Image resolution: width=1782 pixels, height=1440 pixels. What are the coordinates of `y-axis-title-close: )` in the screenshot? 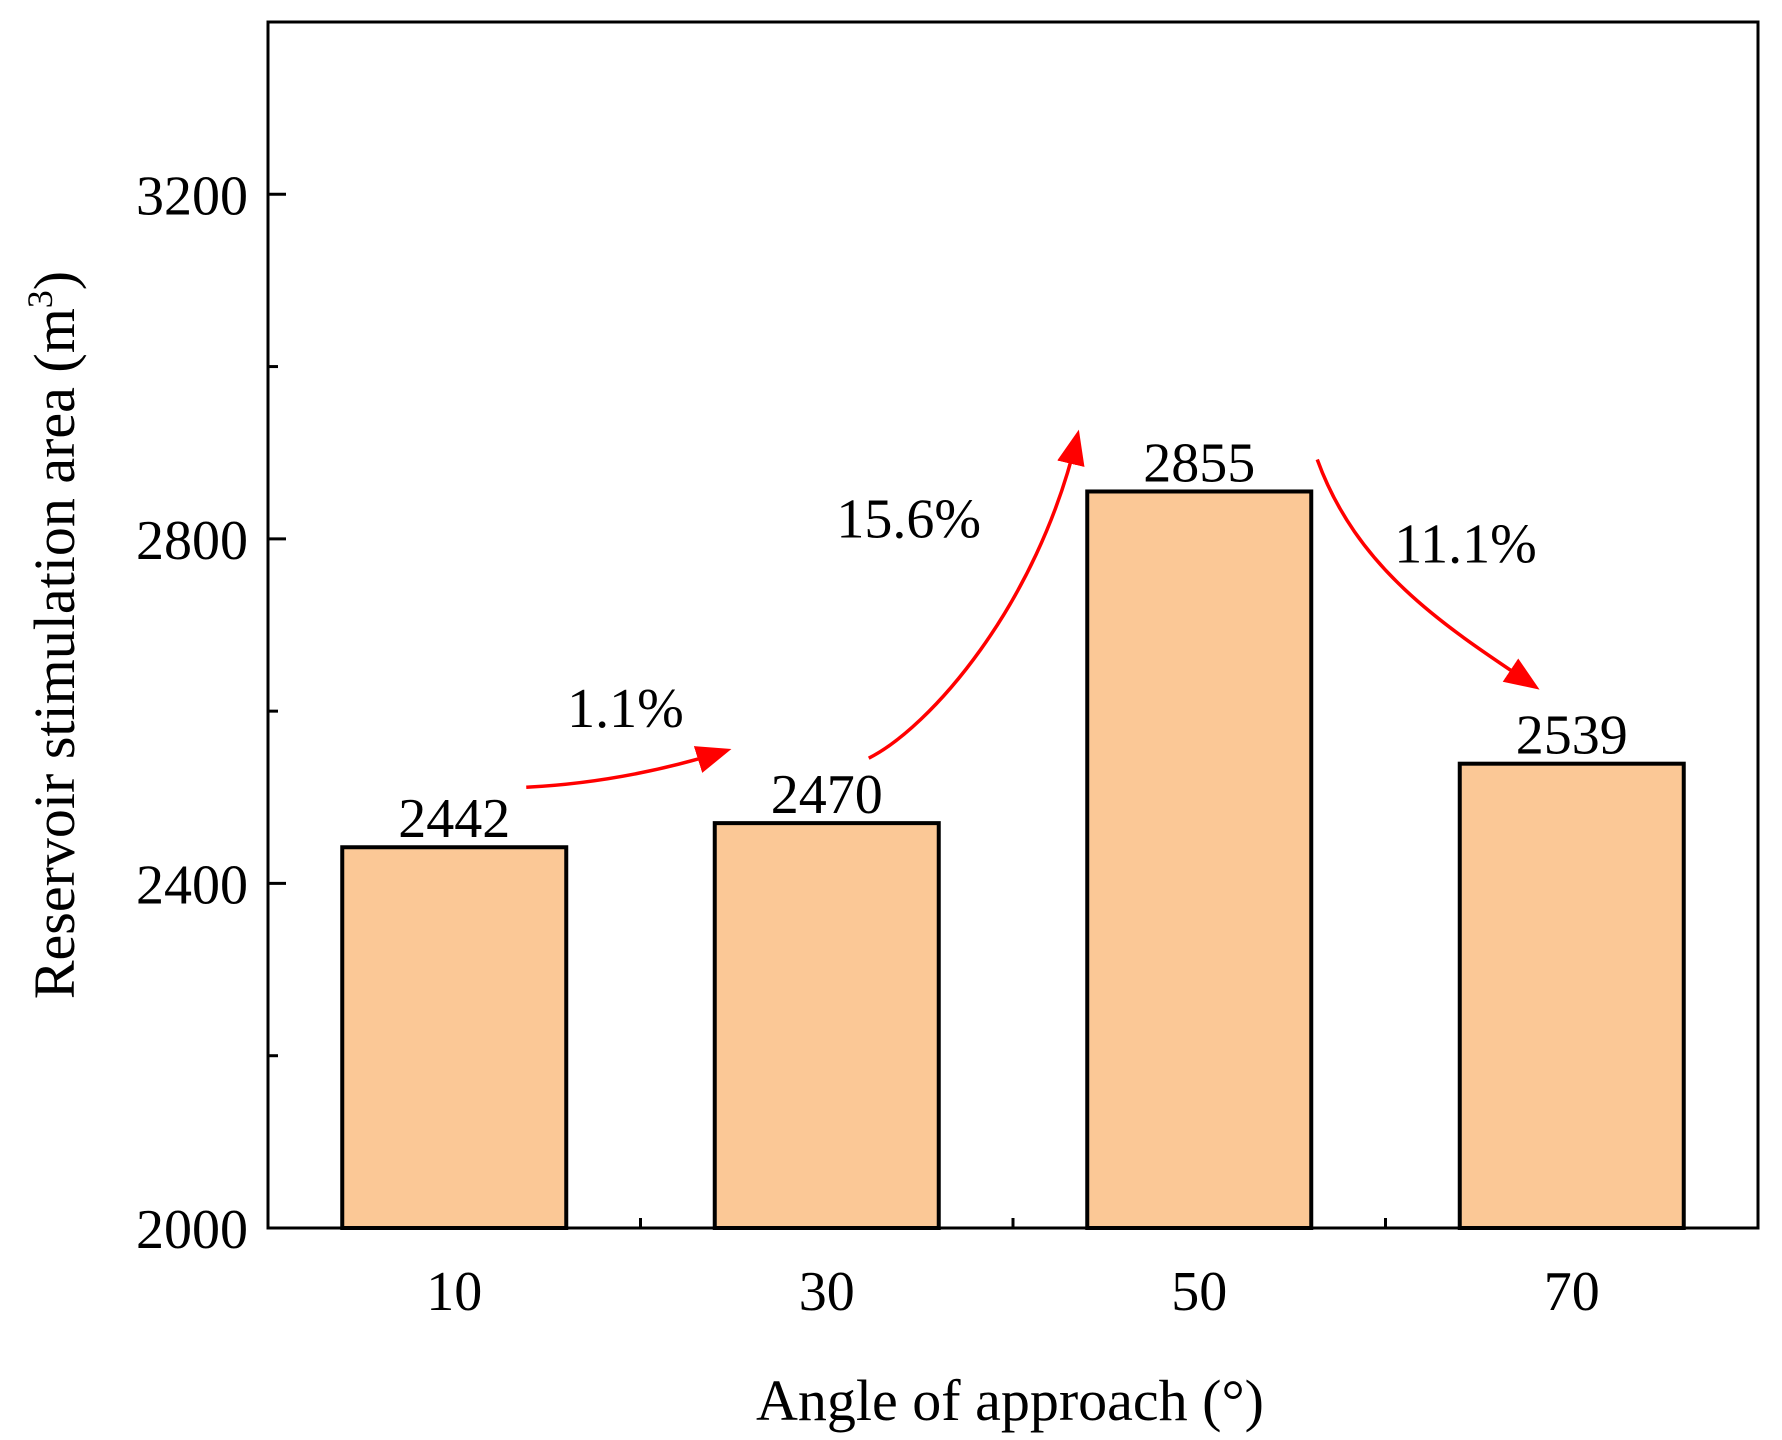 It's located at (54, 280).